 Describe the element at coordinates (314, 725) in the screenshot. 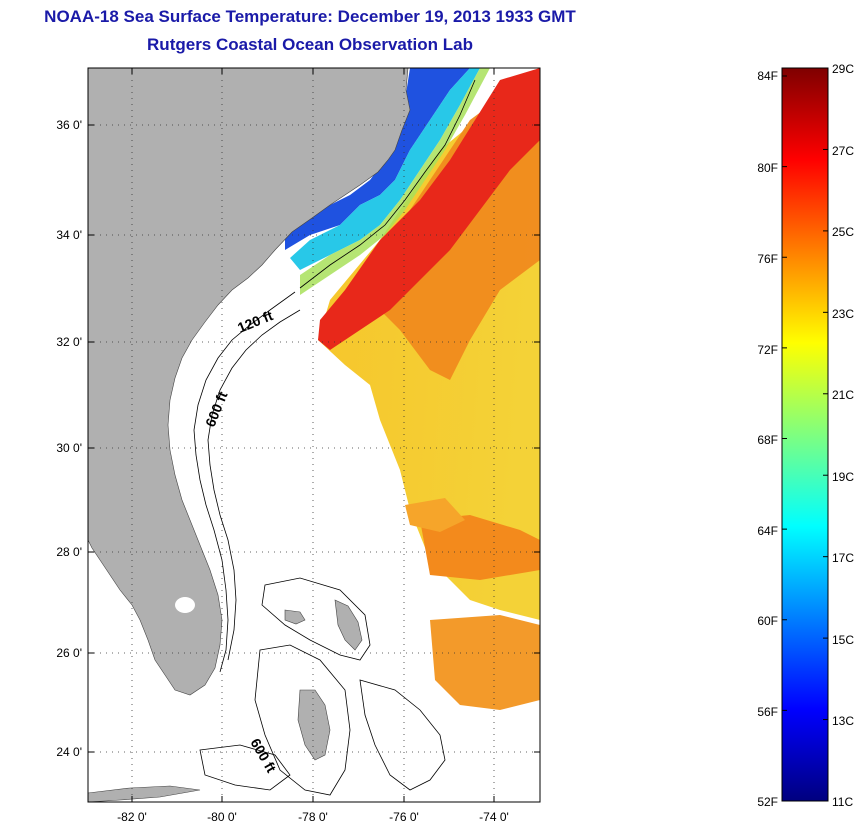

I see `land-andros` at that location.